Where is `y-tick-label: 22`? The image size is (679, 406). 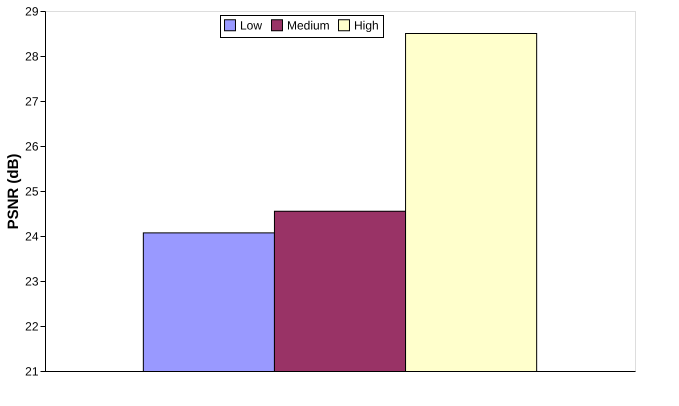 y-tick-label: 22 is located at coordinates (32, 327).